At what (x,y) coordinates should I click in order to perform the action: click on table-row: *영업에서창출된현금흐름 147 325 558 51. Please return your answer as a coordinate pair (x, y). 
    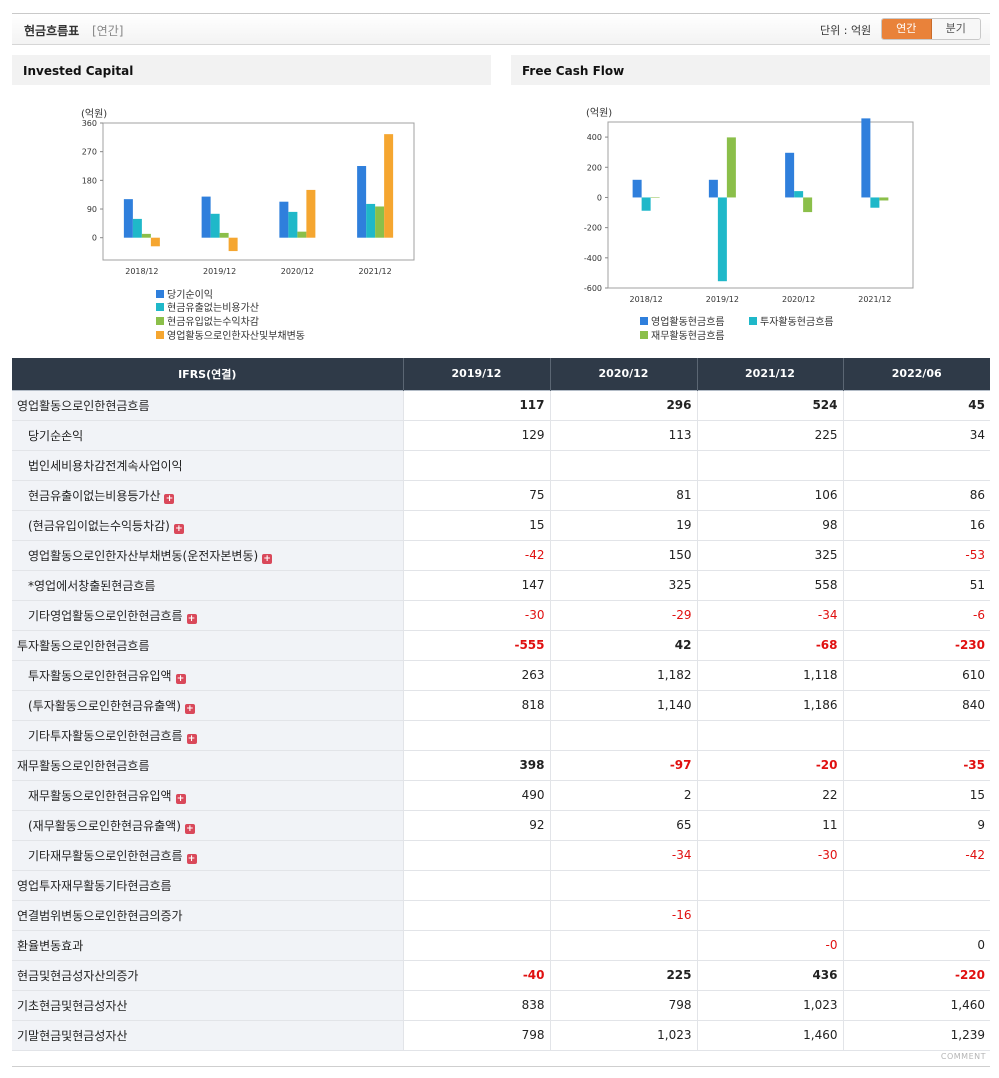
    Looking at the image, I should click on (501, 585).